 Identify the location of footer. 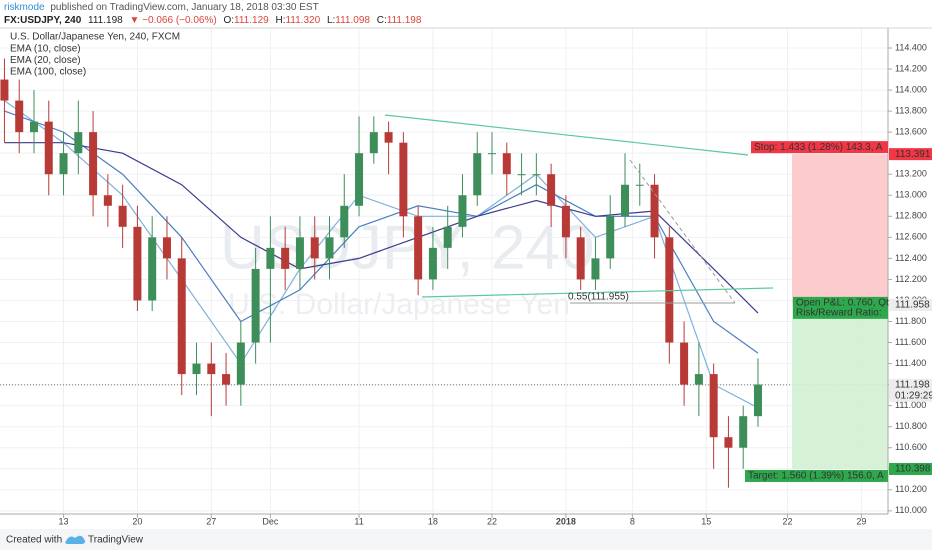
(466, 539).